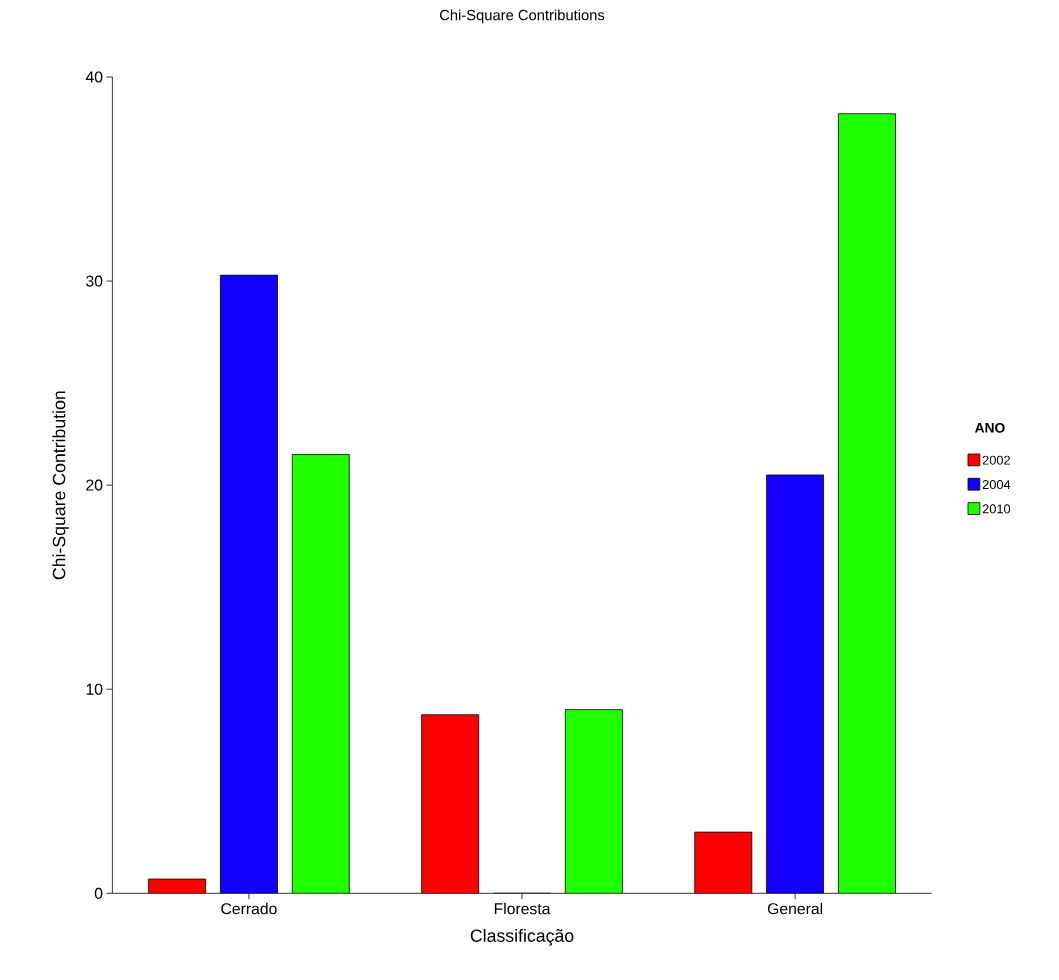 The height and width of the screenshot is (980, 1059). I want to click on y-tick-label: 0, so click(98, 893).